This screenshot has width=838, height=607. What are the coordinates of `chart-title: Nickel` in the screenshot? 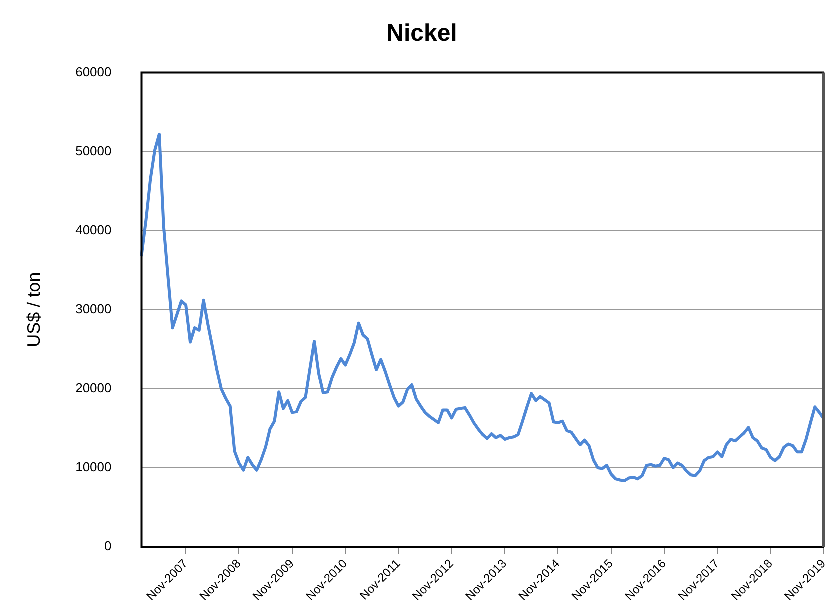 It's located at (422, 34).